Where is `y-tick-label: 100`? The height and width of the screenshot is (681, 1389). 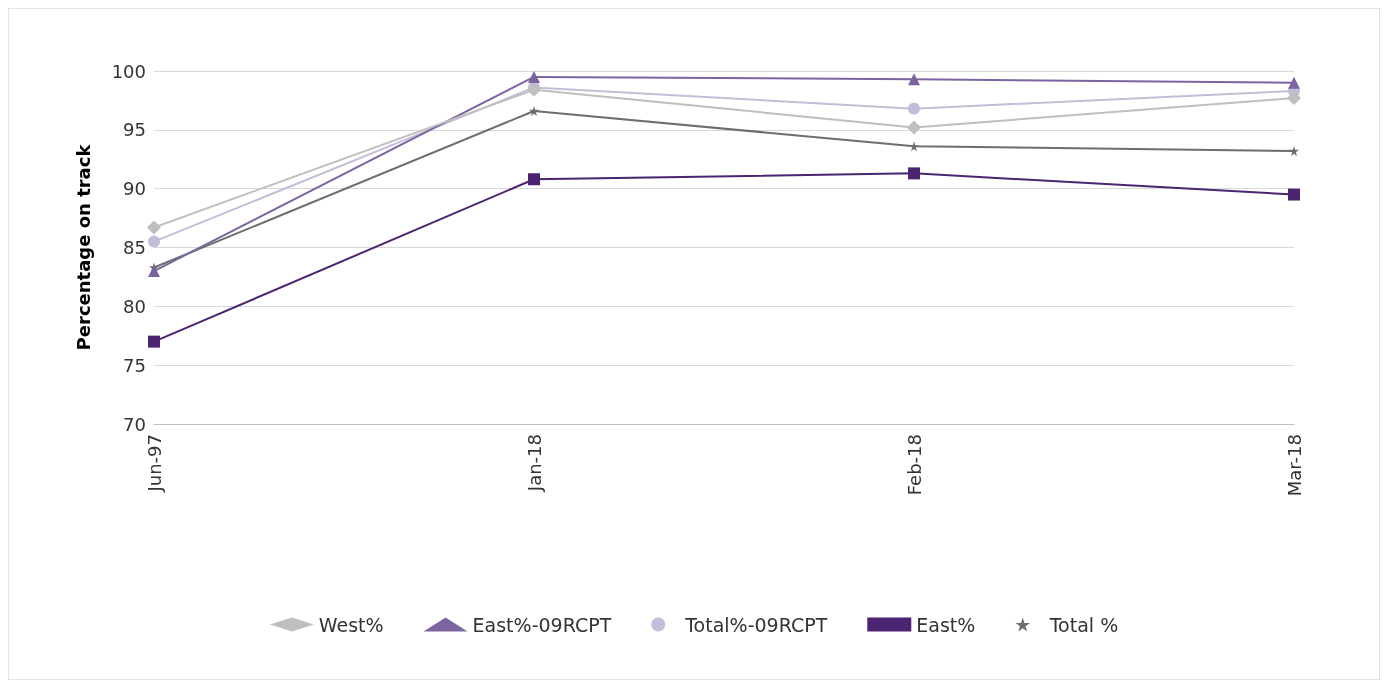 y-tick-label: 100 is located at coordinates (128, 71).